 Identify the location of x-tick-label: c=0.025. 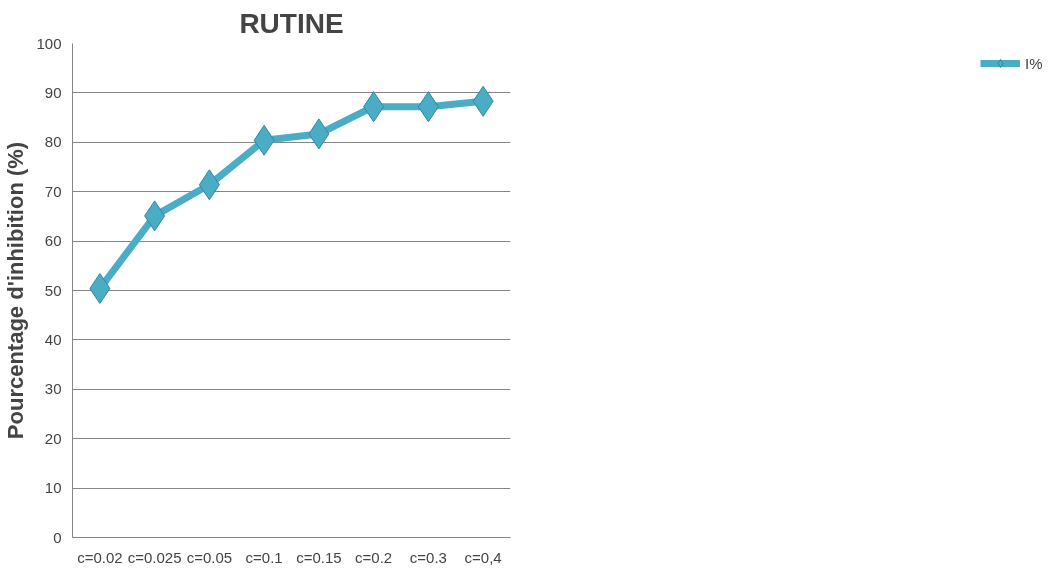
(154, 557).